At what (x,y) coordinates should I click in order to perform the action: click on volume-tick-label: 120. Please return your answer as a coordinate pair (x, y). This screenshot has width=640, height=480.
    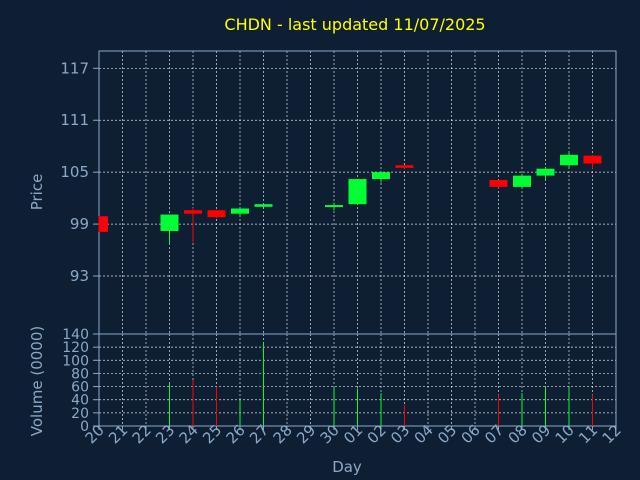
    Looking at the image, I should click on (75, 348).